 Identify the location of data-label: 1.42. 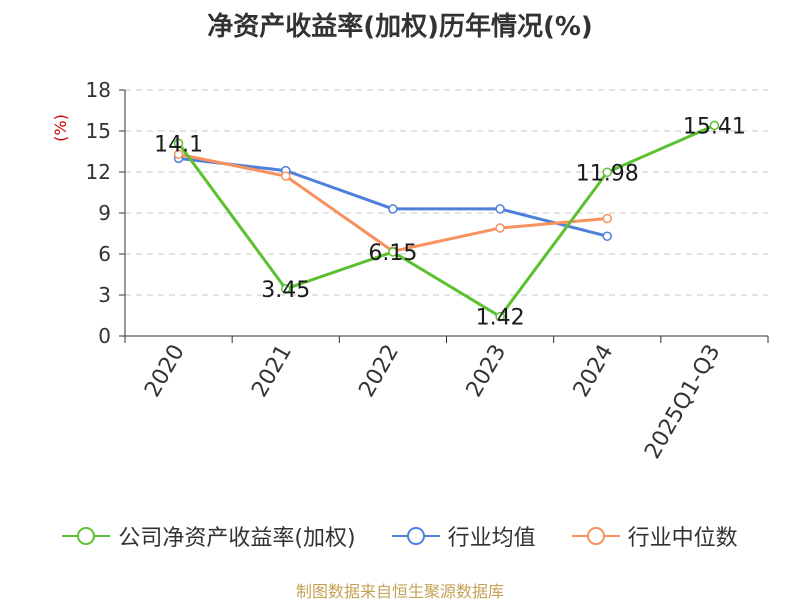
(500, 318).